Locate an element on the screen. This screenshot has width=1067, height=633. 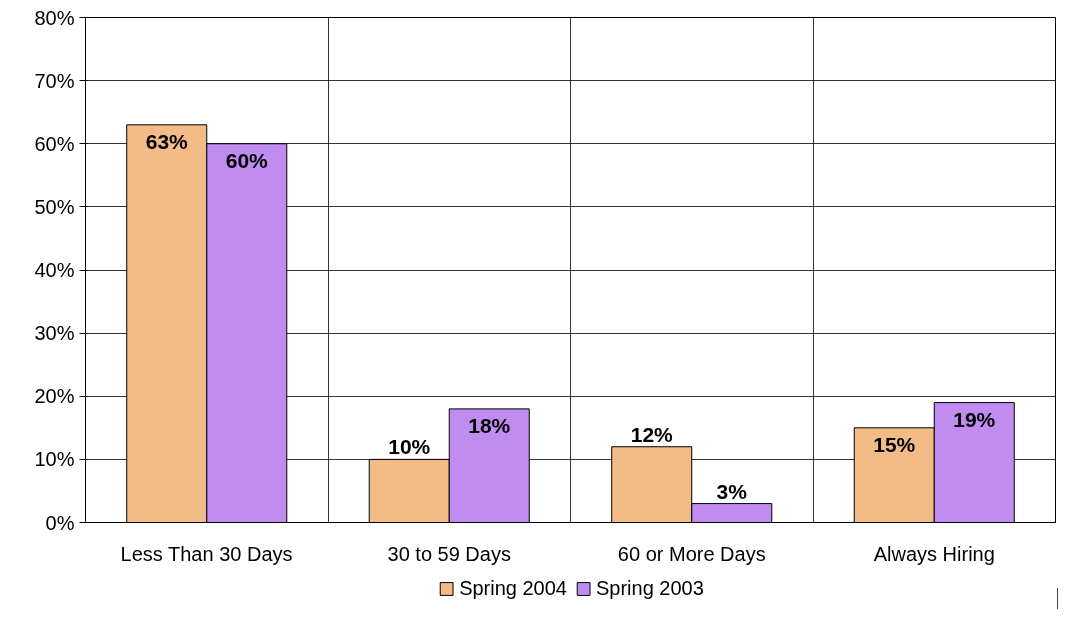
text: 3% is located at coordinates (731, 491).